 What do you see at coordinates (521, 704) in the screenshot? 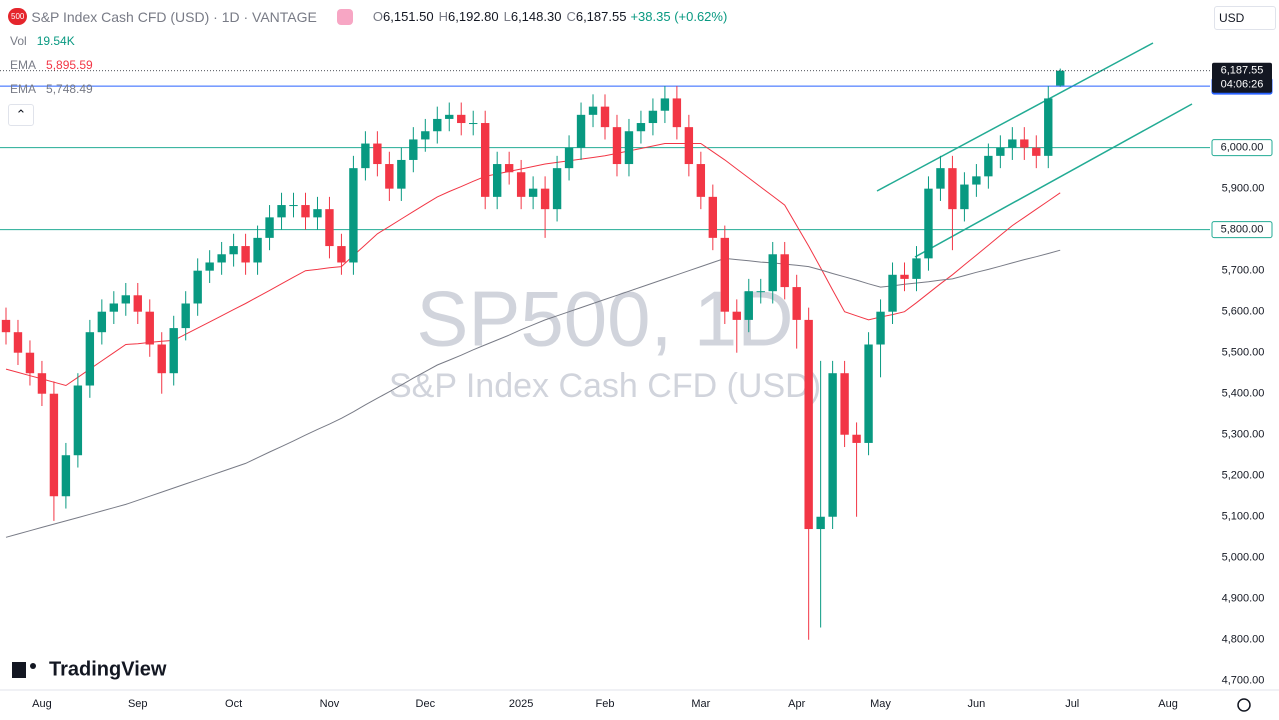
I see `x-tick-label: 2025` at bounding box center [521, 704].